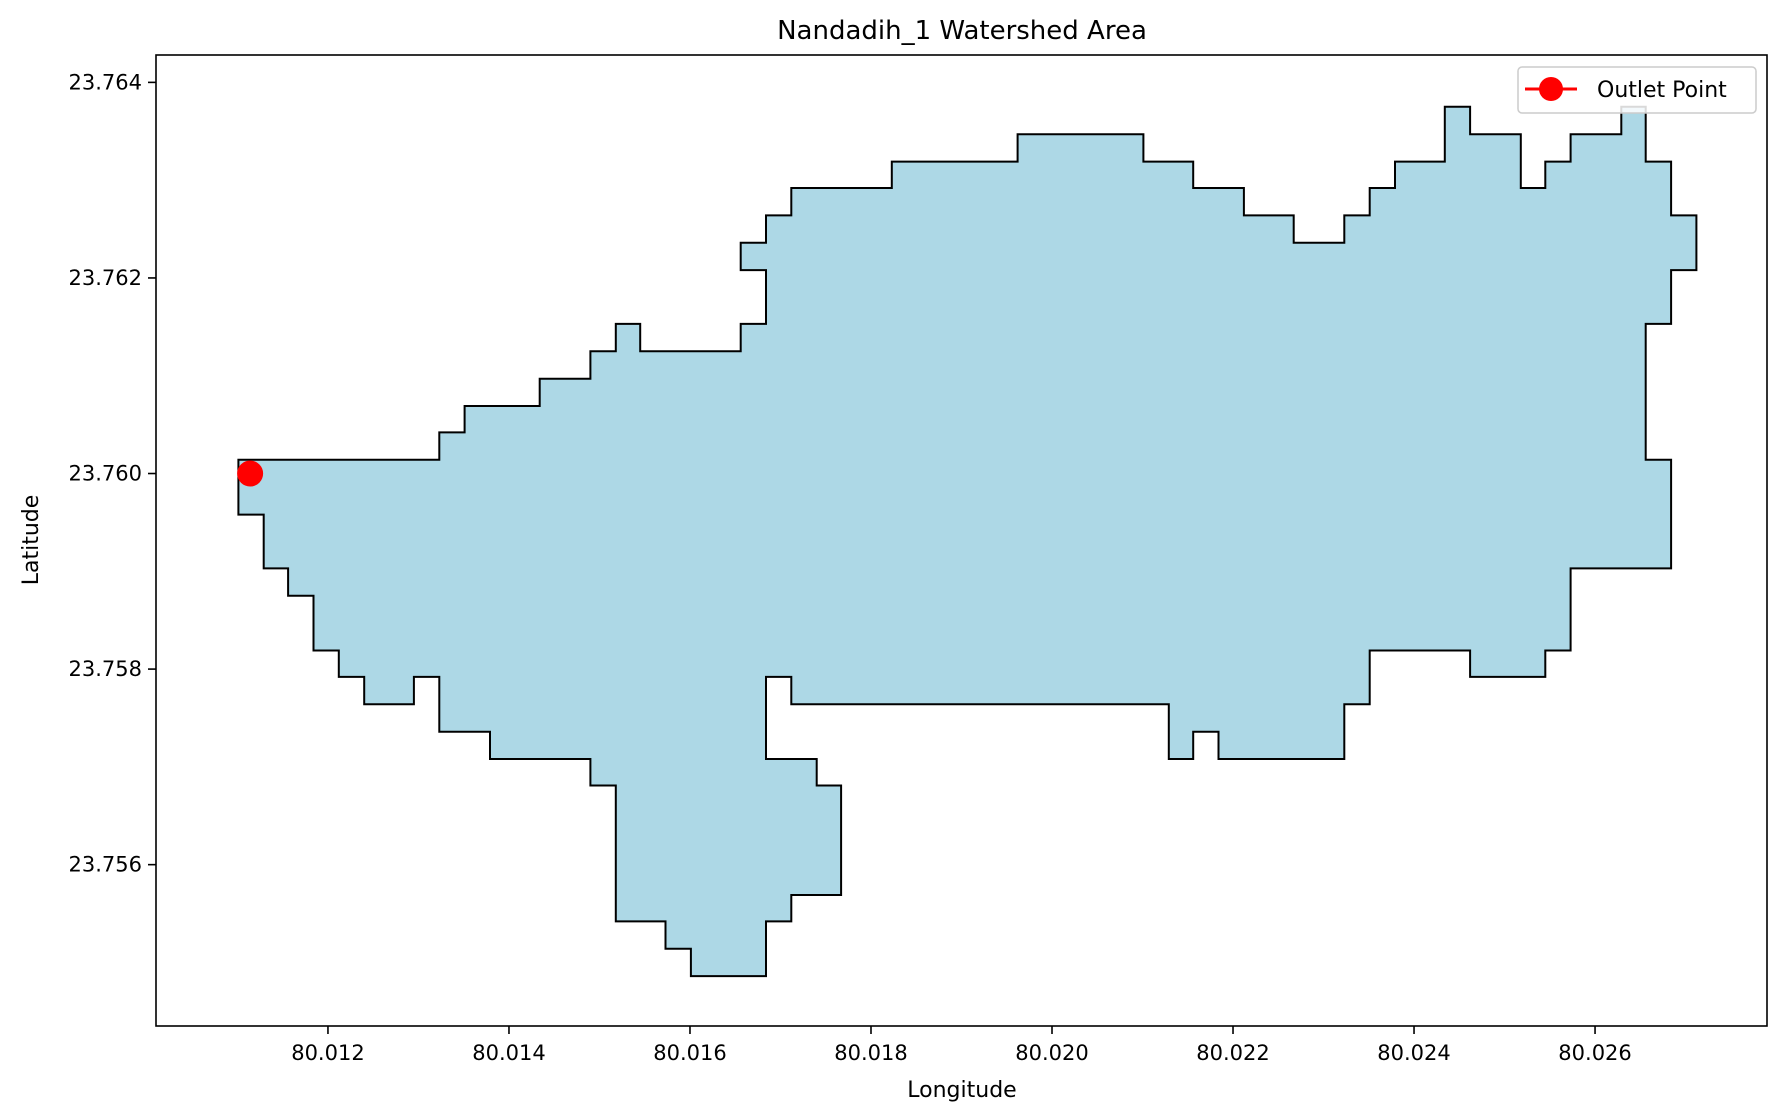 The height and width of the screenshot is (1117, 1781). Describe the element at coordinates (105, 82) in the screenshot. I see `y-tick-label: 23.764` at that location.